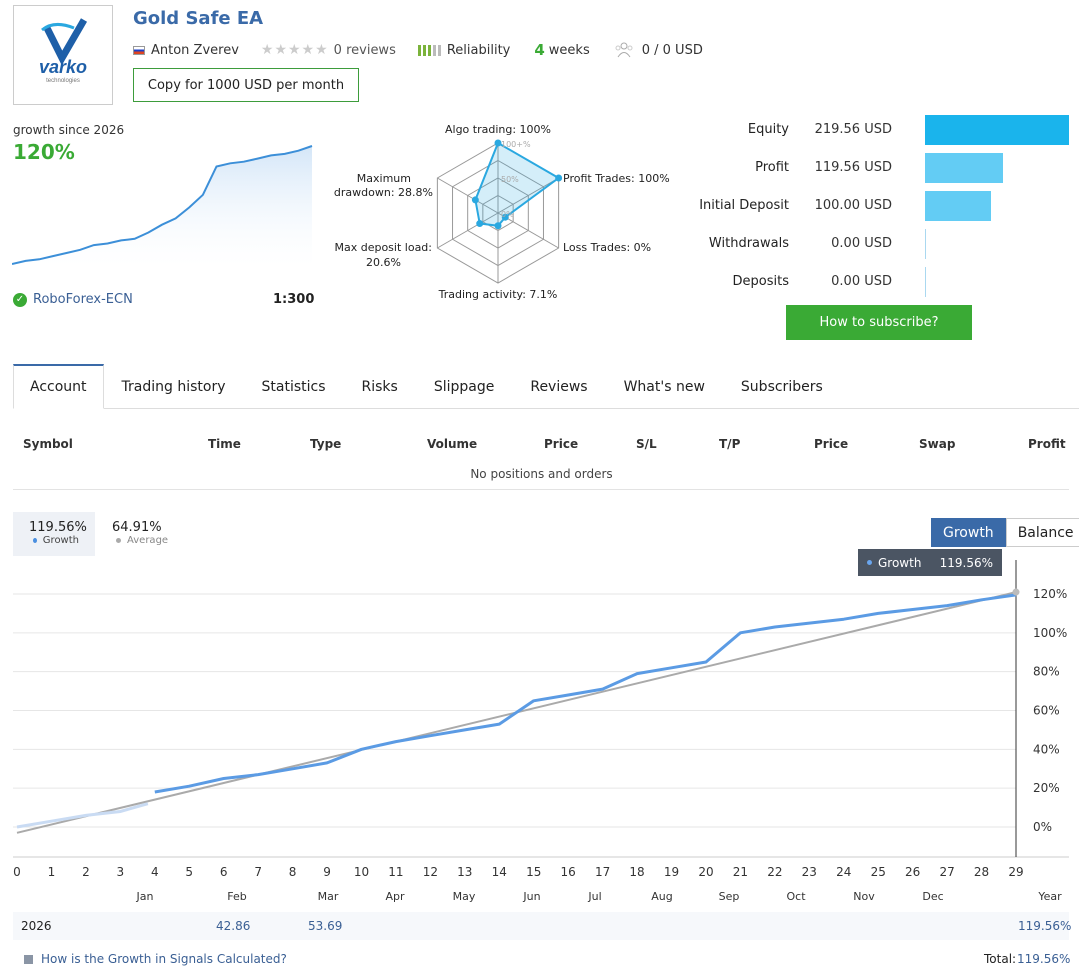 The width and height of the screenshot is (1079, 979). Describe the element at coordinates (672, 50) in the screenshot. I see `subscribers-value: 0 / 0 USD` at that location.